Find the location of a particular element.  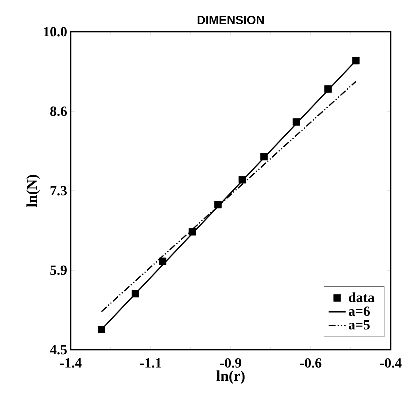

x-tick-label: -0.4 is located at coordinates (391, 363).